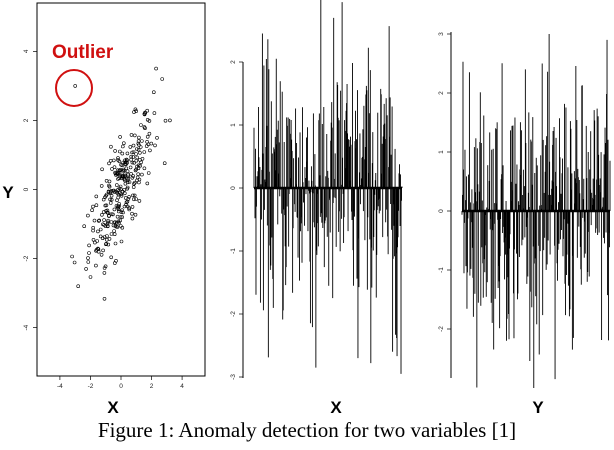 Image resolution: width=614 pixels, height=450 pixels. I want to click on scatter-x-tick-label: 4, so click(182, 386).